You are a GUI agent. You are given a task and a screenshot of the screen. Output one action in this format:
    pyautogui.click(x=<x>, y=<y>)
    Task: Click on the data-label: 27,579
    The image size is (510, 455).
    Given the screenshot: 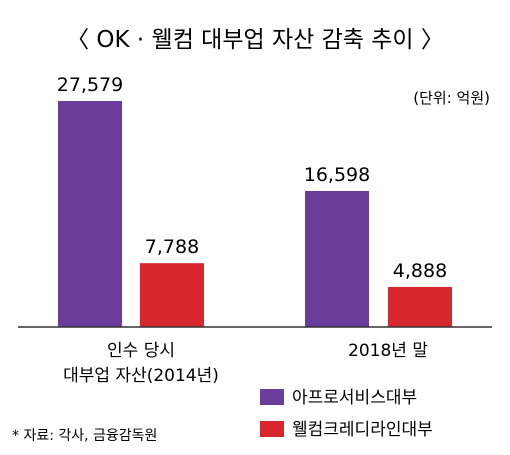 What is the action you would take?
    pyautogui.click(x=90, y=85)
    